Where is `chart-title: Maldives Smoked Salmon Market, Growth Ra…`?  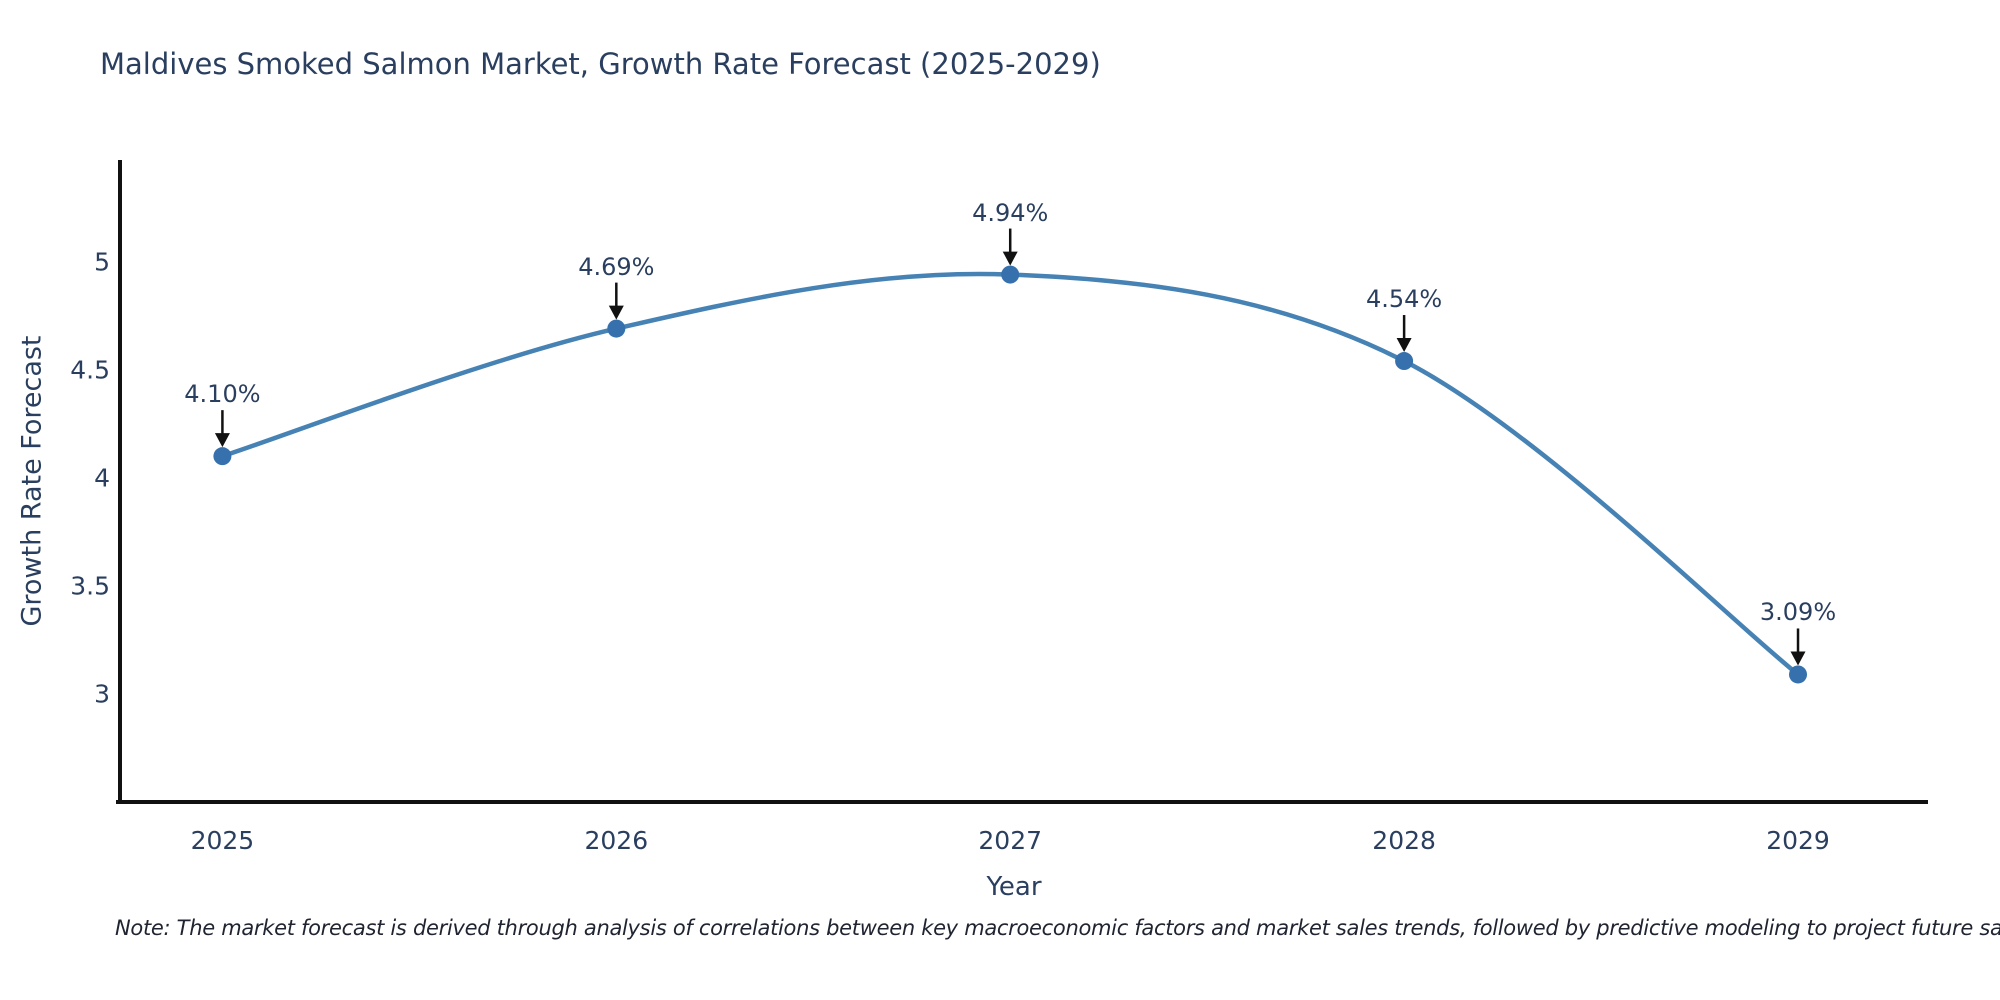
chart-title: Maldives Smoked Salmon Market, Growth Ra… is located at coordinates (600, 64).